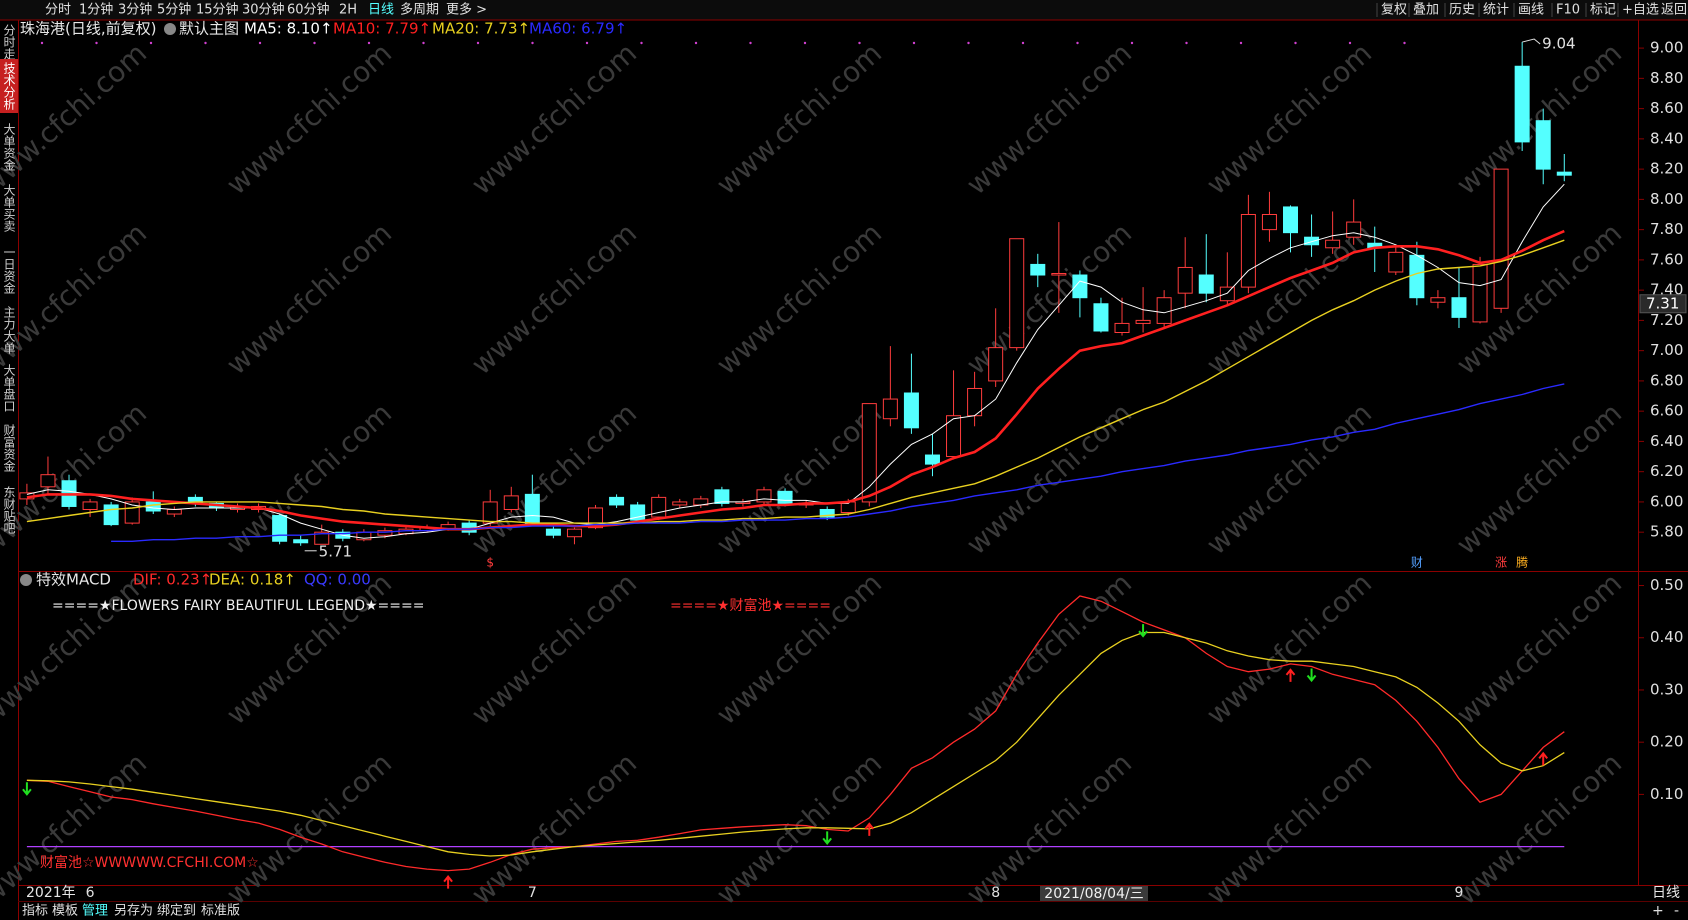  Describe the element at coordinates (288, 29) in the screenshot. I see `legend-entry: MA5: 8.10↑` at that location.